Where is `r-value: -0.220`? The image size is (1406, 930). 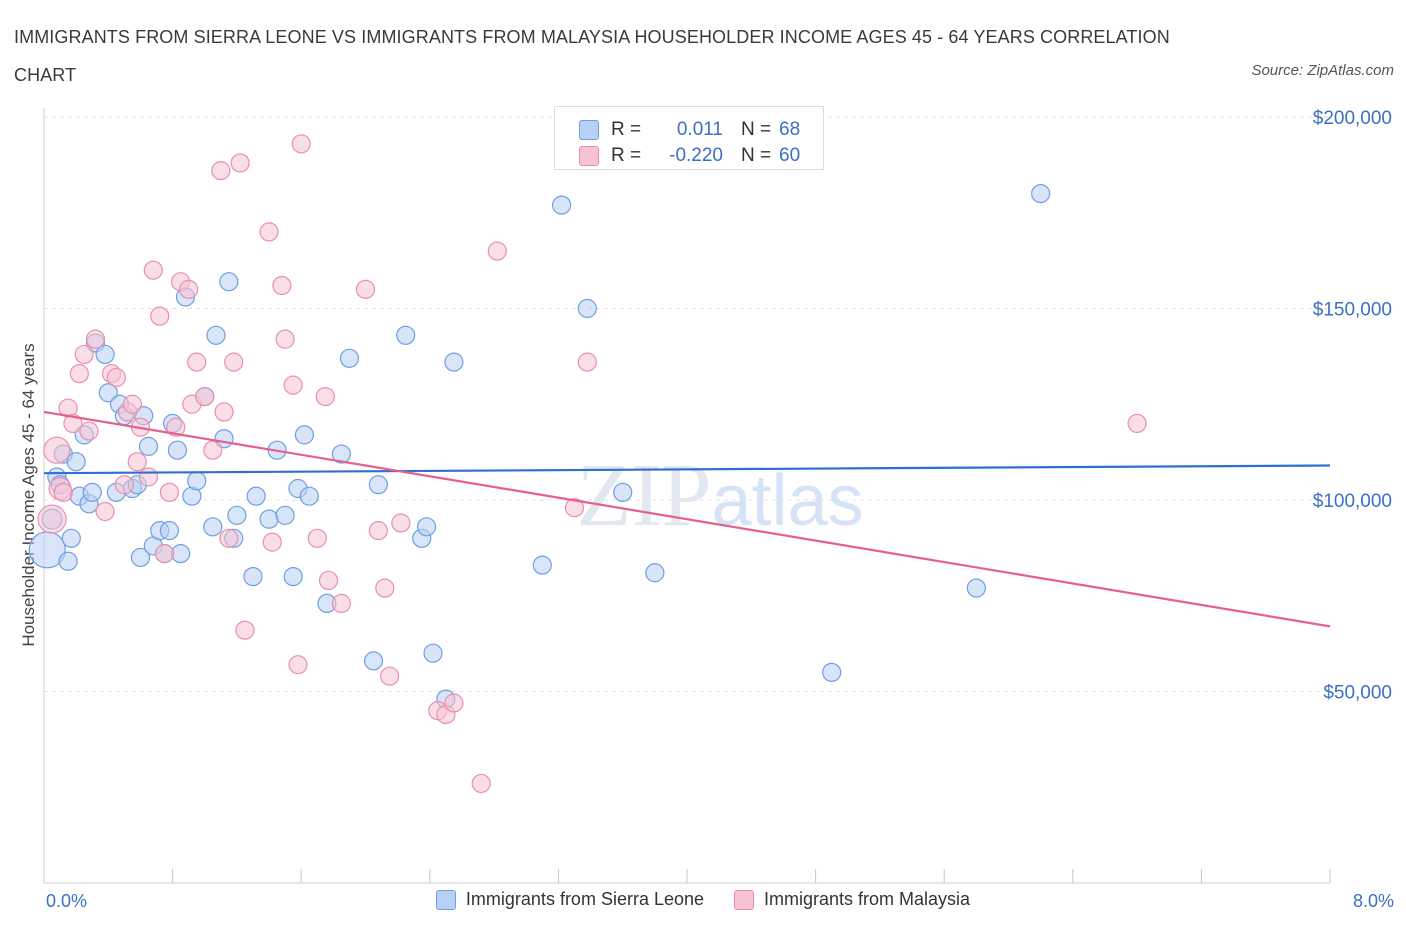 r-value: -0.220 is located at coordinates (696, 155).